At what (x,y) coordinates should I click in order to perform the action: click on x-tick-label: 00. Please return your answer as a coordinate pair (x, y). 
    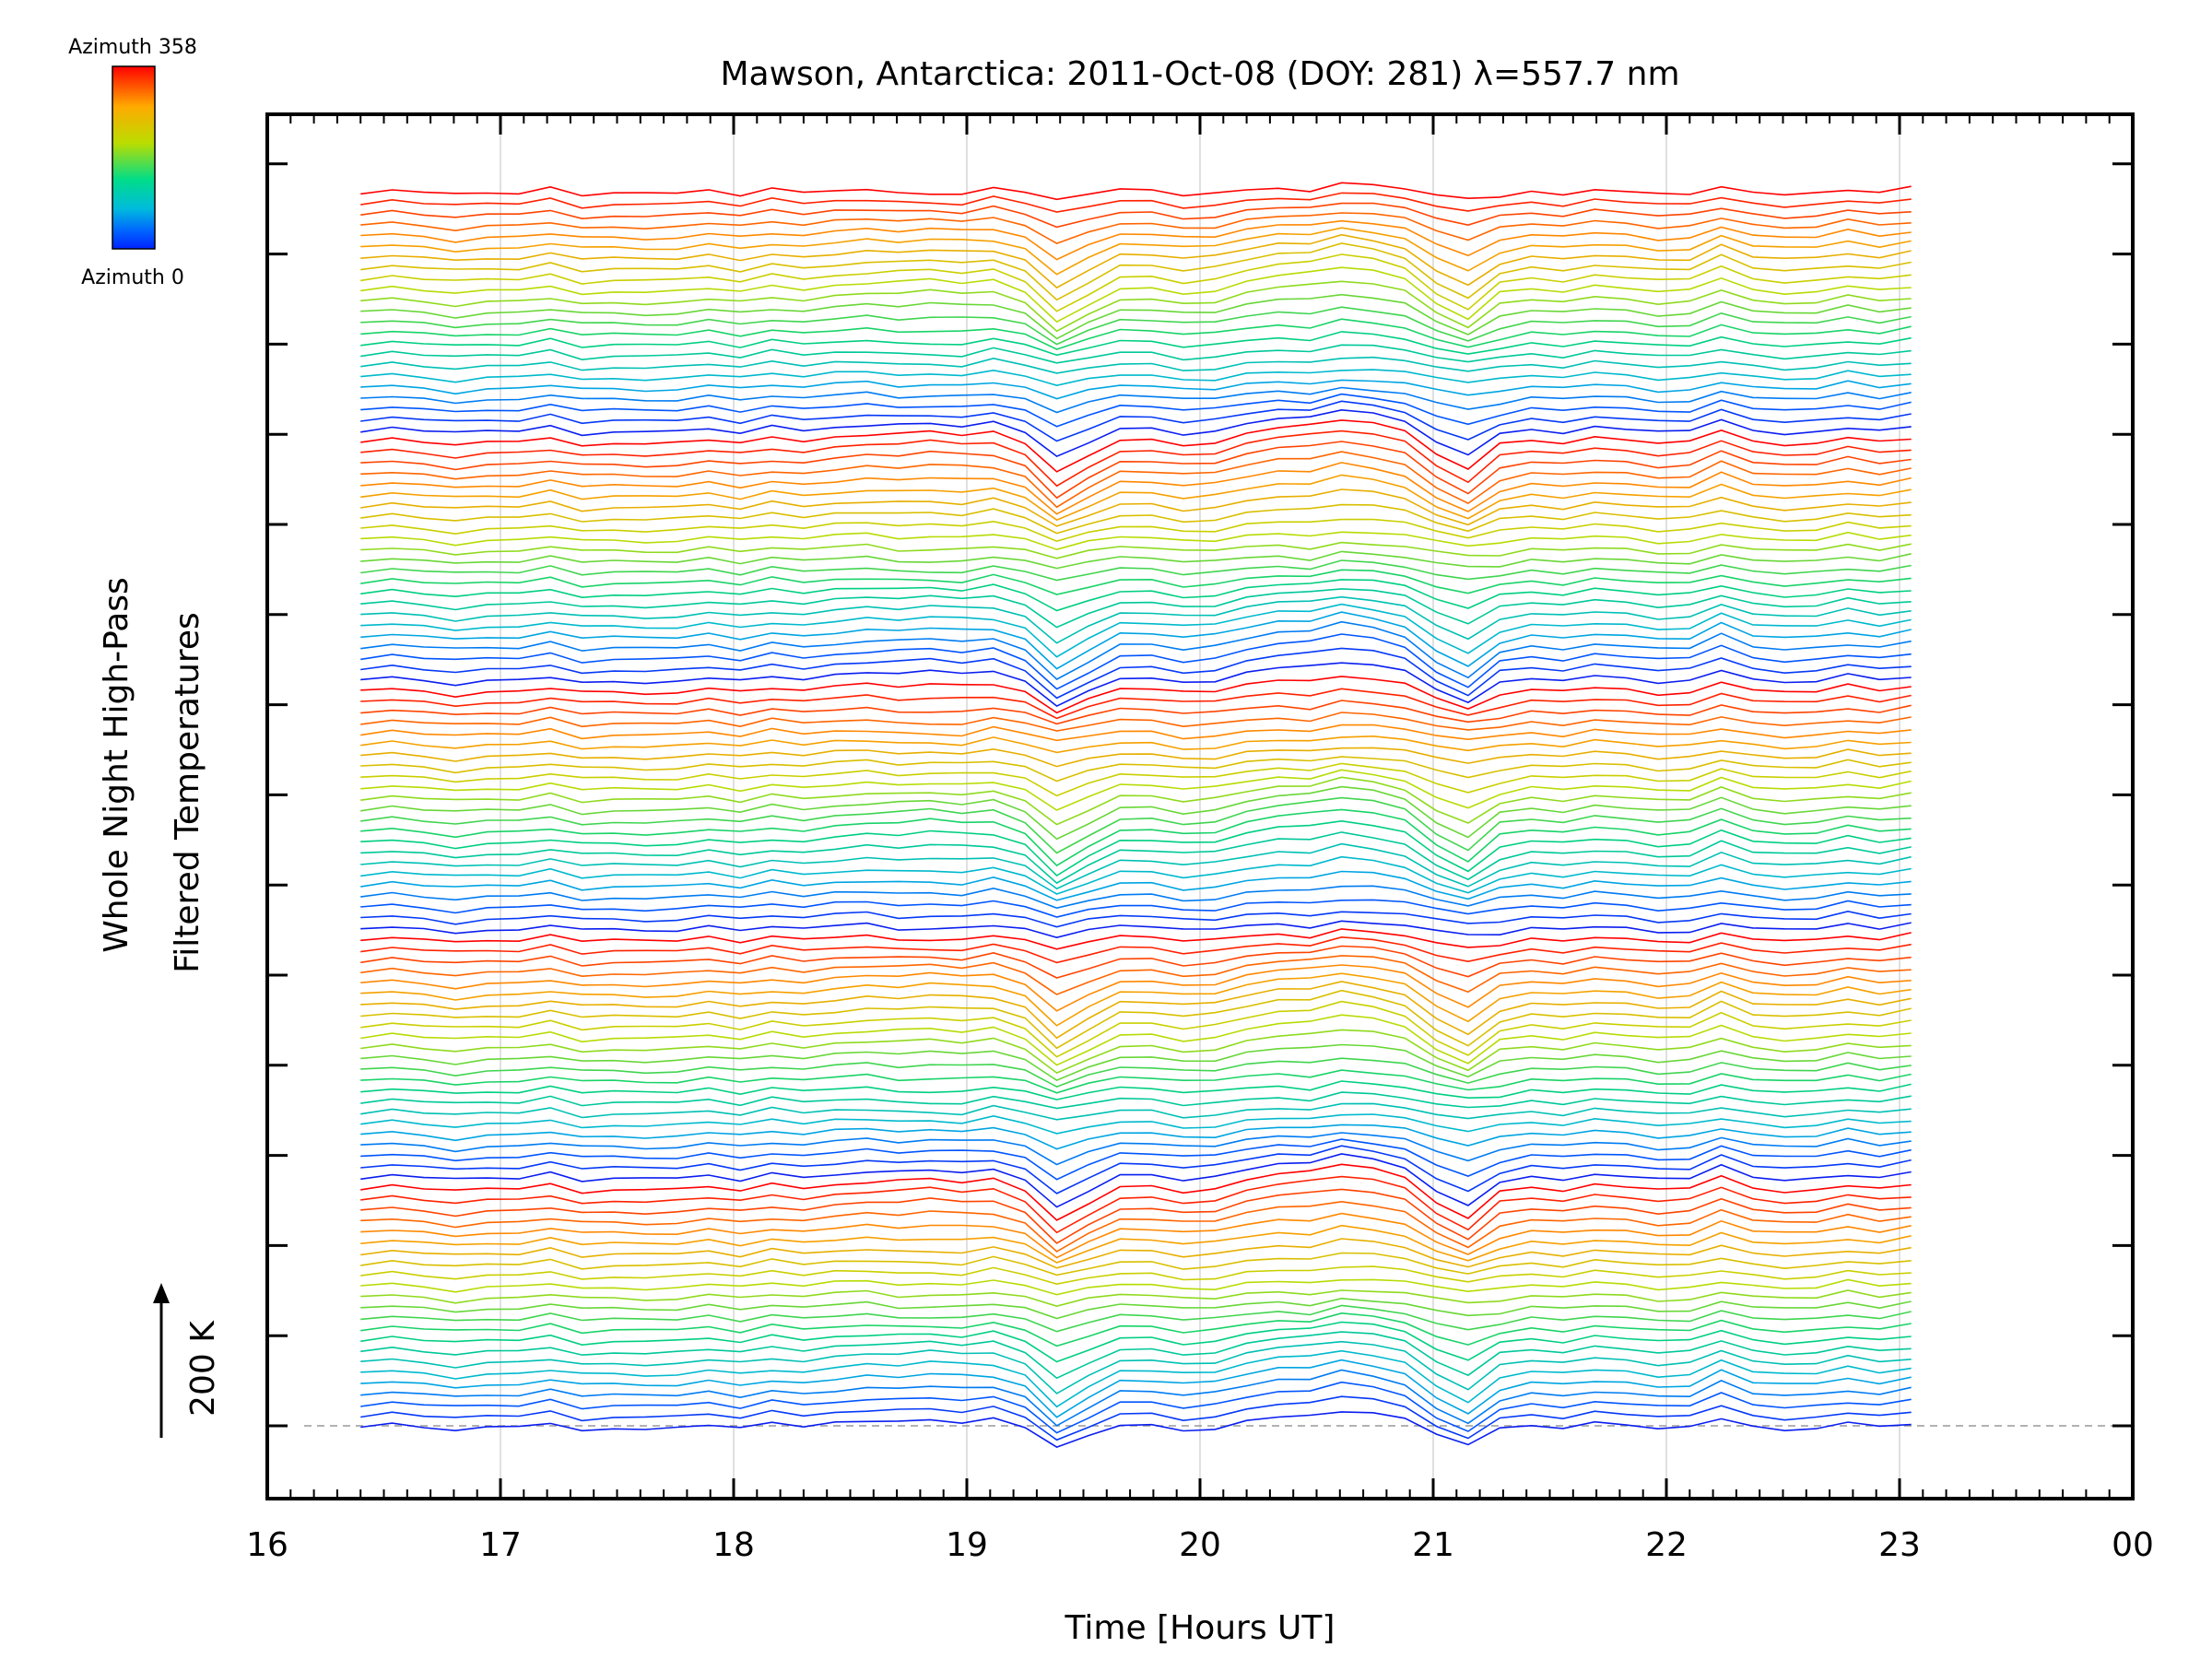
    Looking at the image, I should click on (2133, 1545).